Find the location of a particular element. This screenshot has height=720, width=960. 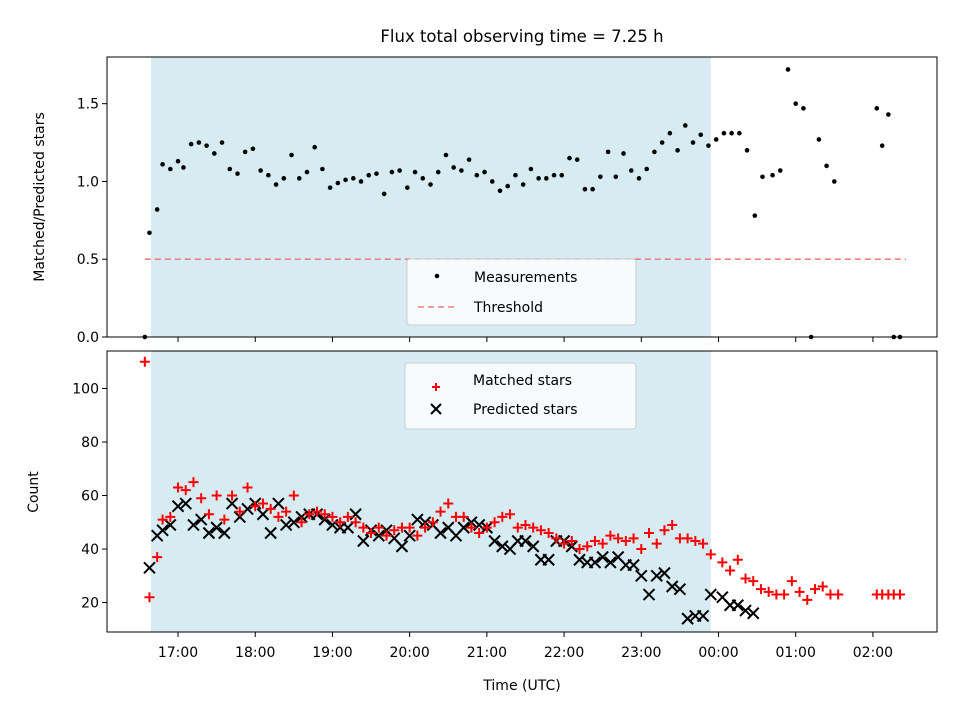

legend-matched-marker is located at coordinates (436, 387).